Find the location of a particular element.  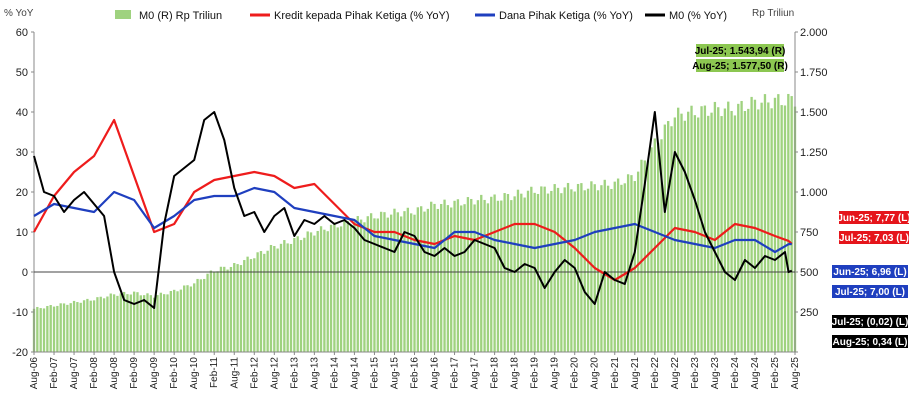

x-tick-label: Feb-22 is located at coordinates (655, 373).